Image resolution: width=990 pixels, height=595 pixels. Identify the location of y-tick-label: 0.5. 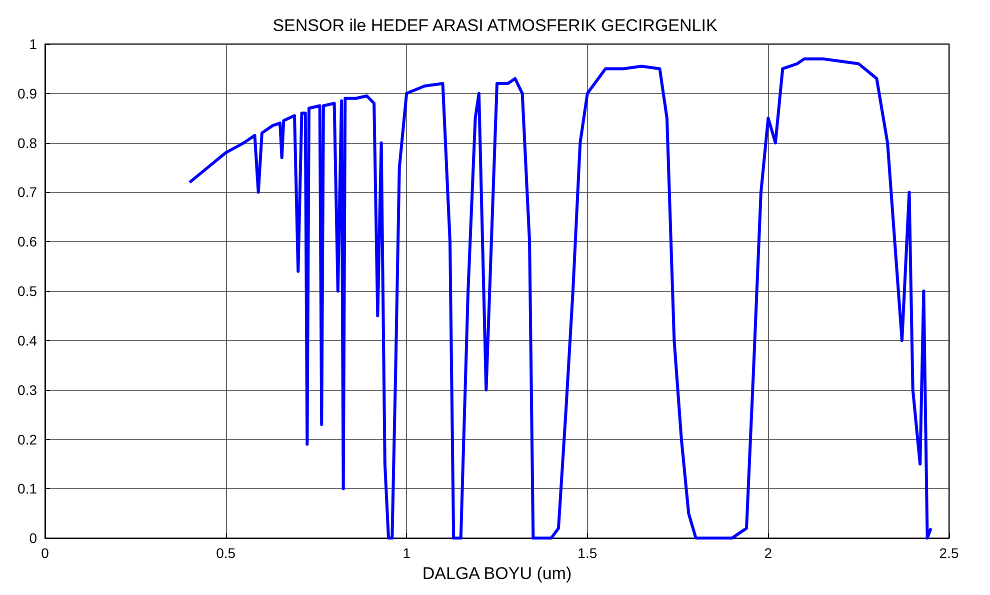
(28, 291).